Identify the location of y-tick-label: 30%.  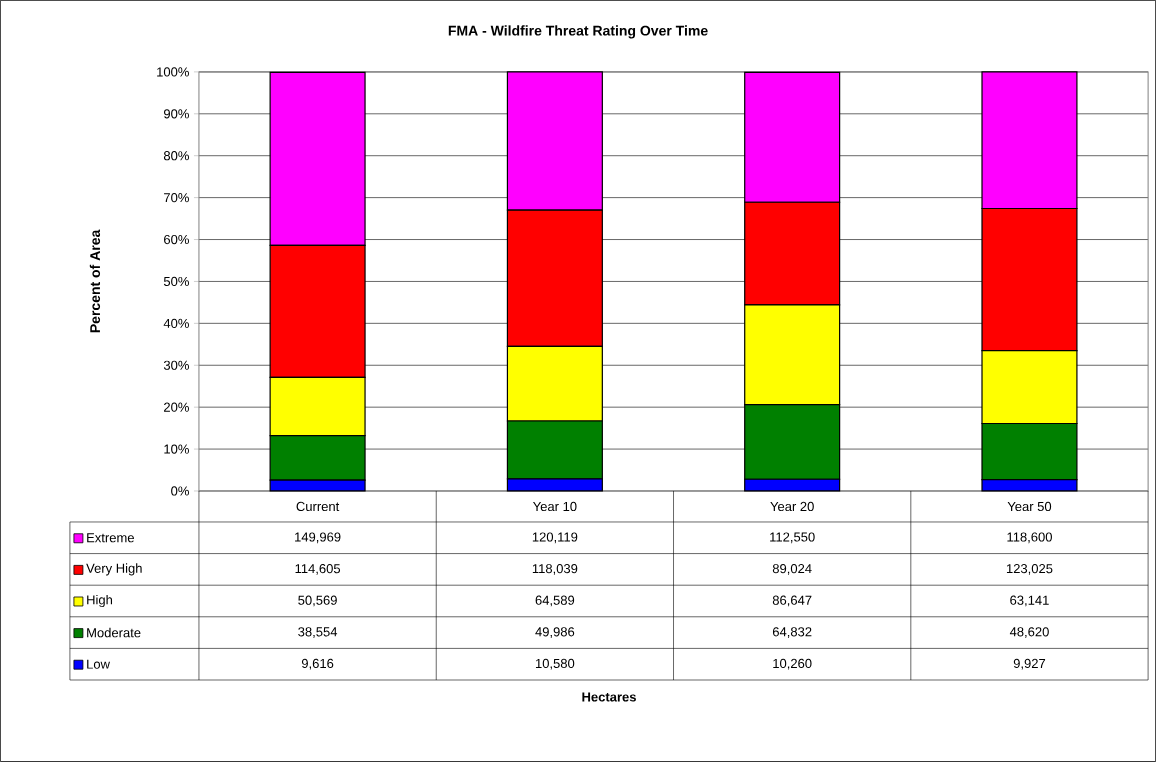
(176, 365).